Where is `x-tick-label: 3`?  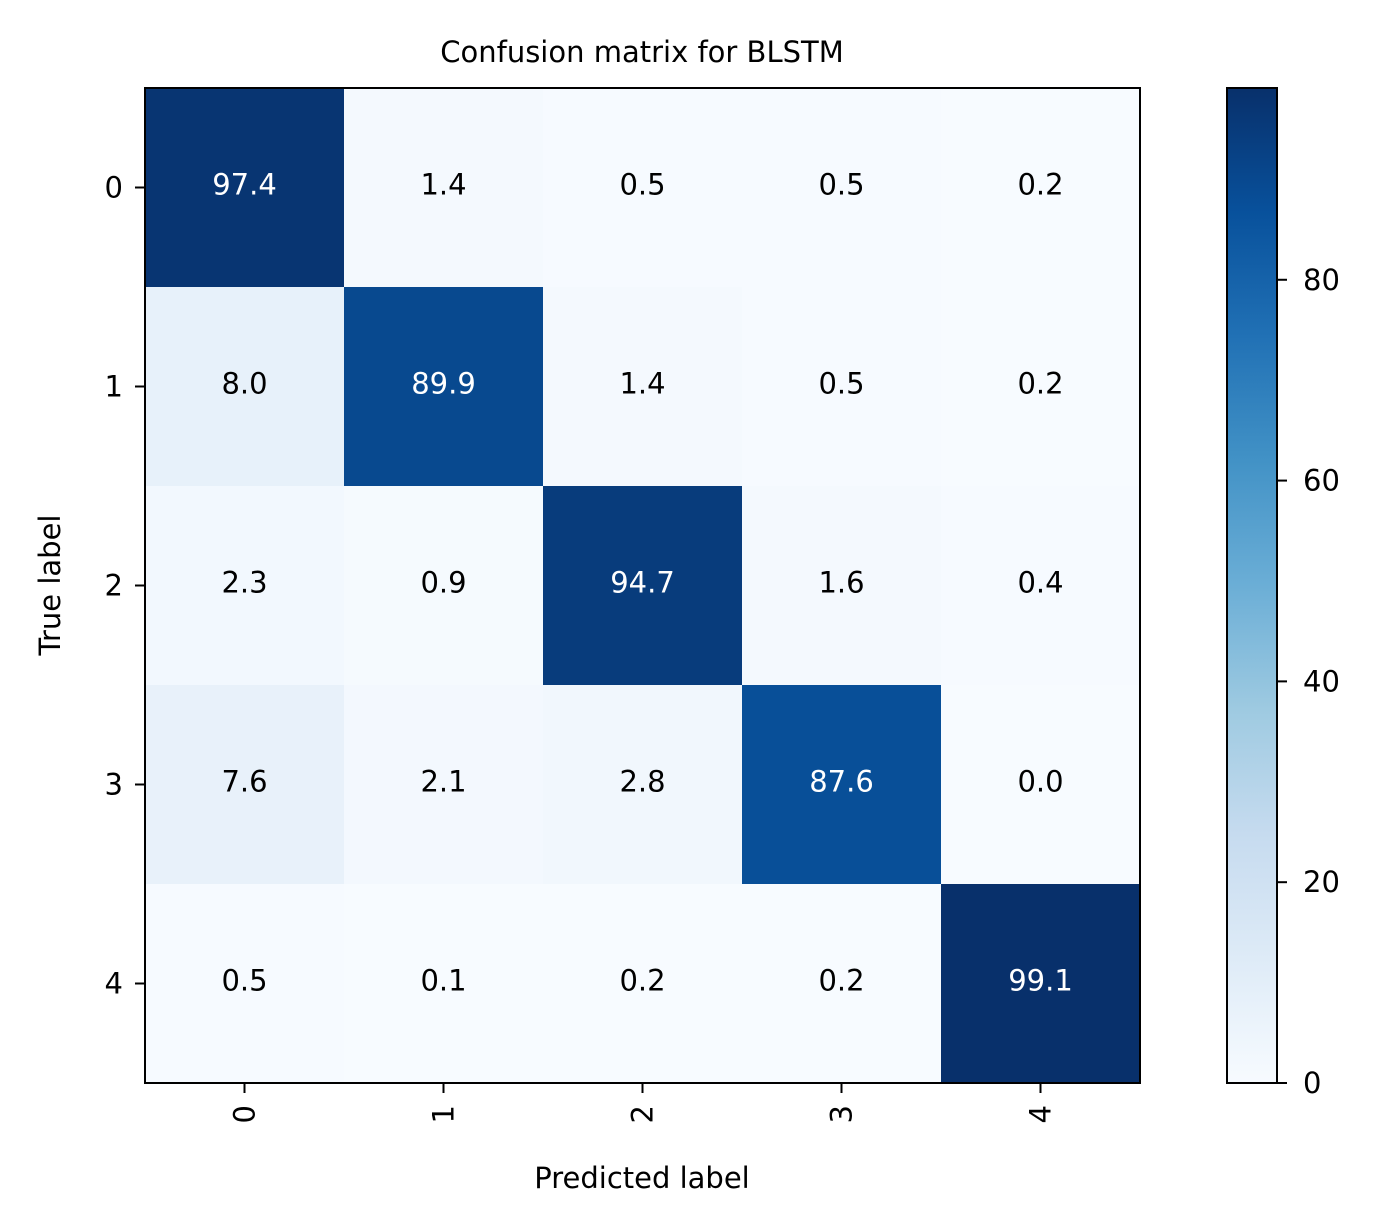 x-tick-label: 3 is located at coordinates (842, 1114).